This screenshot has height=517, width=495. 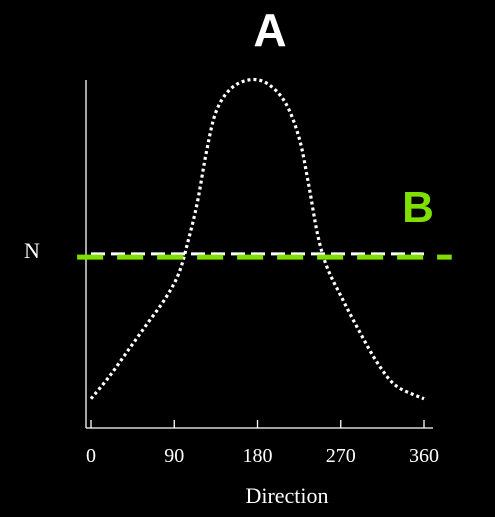 What do you see at coordinates (262, 443) in the screenshot?
I see `x-ticks: 0 90 180 270 360` at bounding box center [262, 443].